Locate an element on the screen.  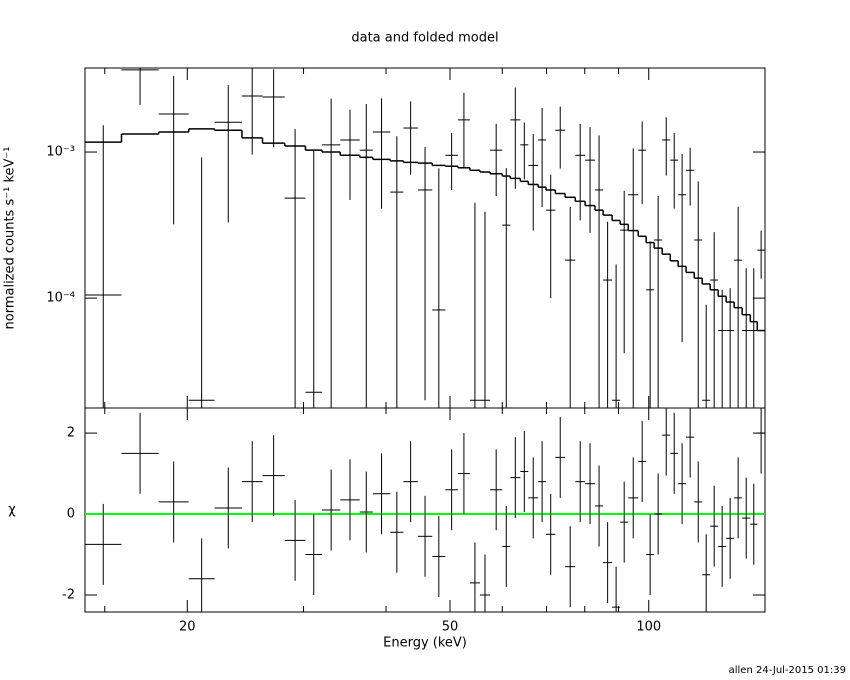
x-tick-label: 100 is located at coordinates (648, 627).